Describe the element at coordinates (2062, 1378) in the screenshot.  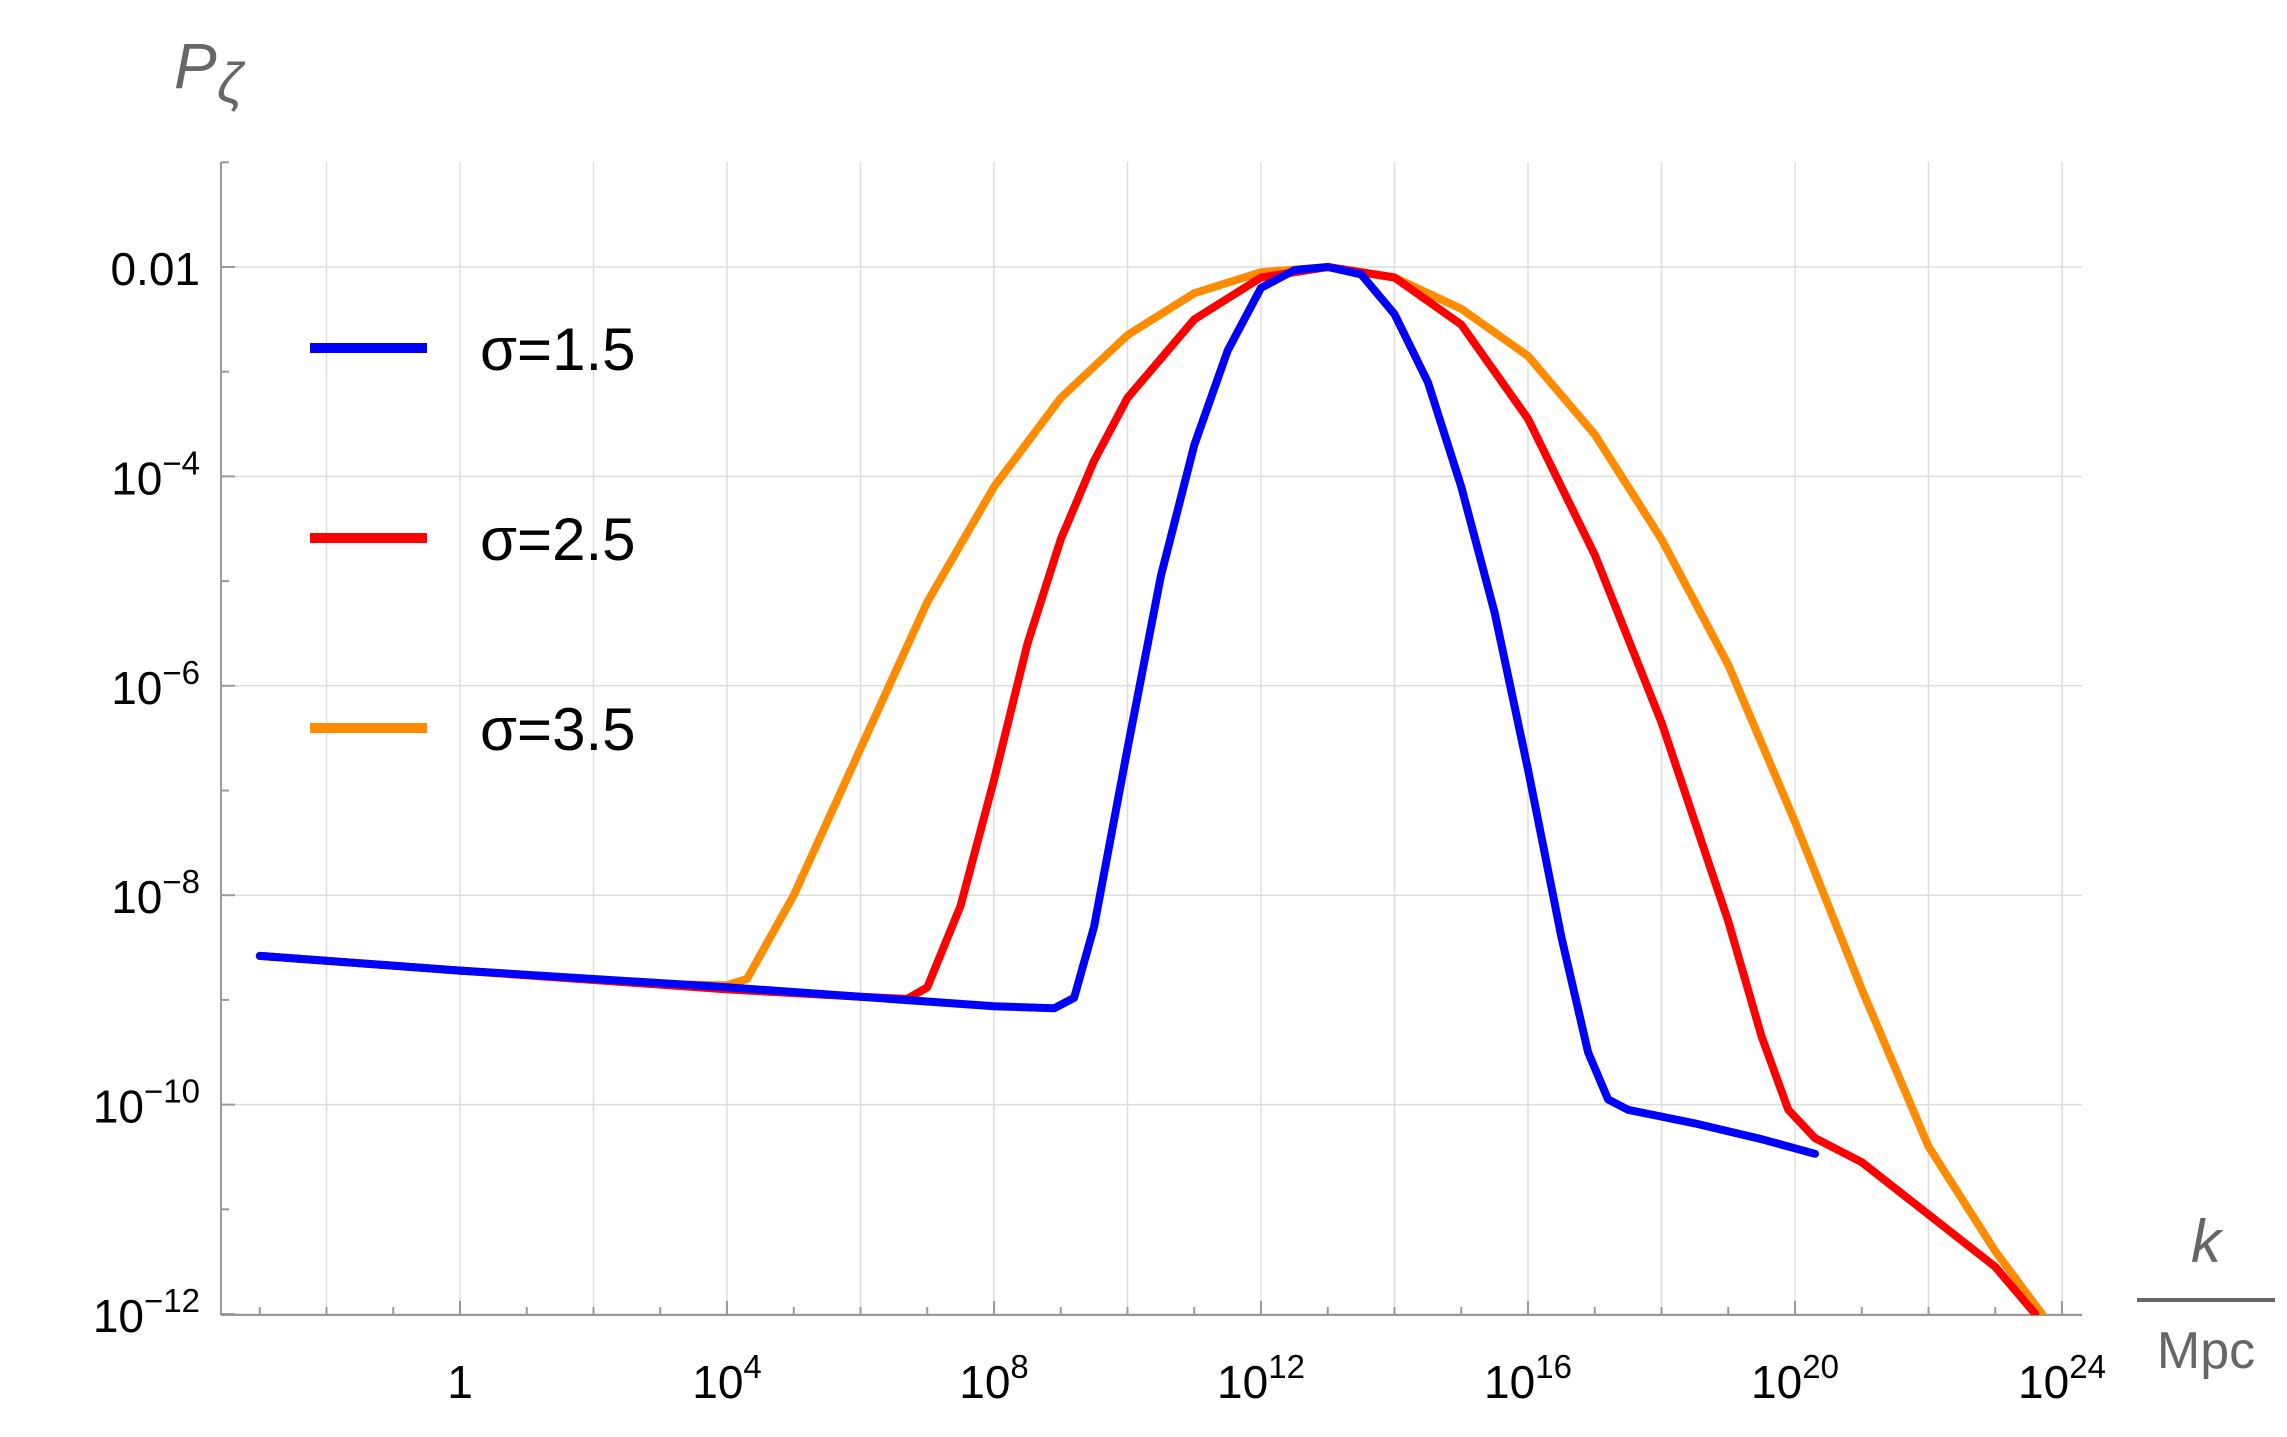
I see `x-tick-label: 10²⁴` at that location.